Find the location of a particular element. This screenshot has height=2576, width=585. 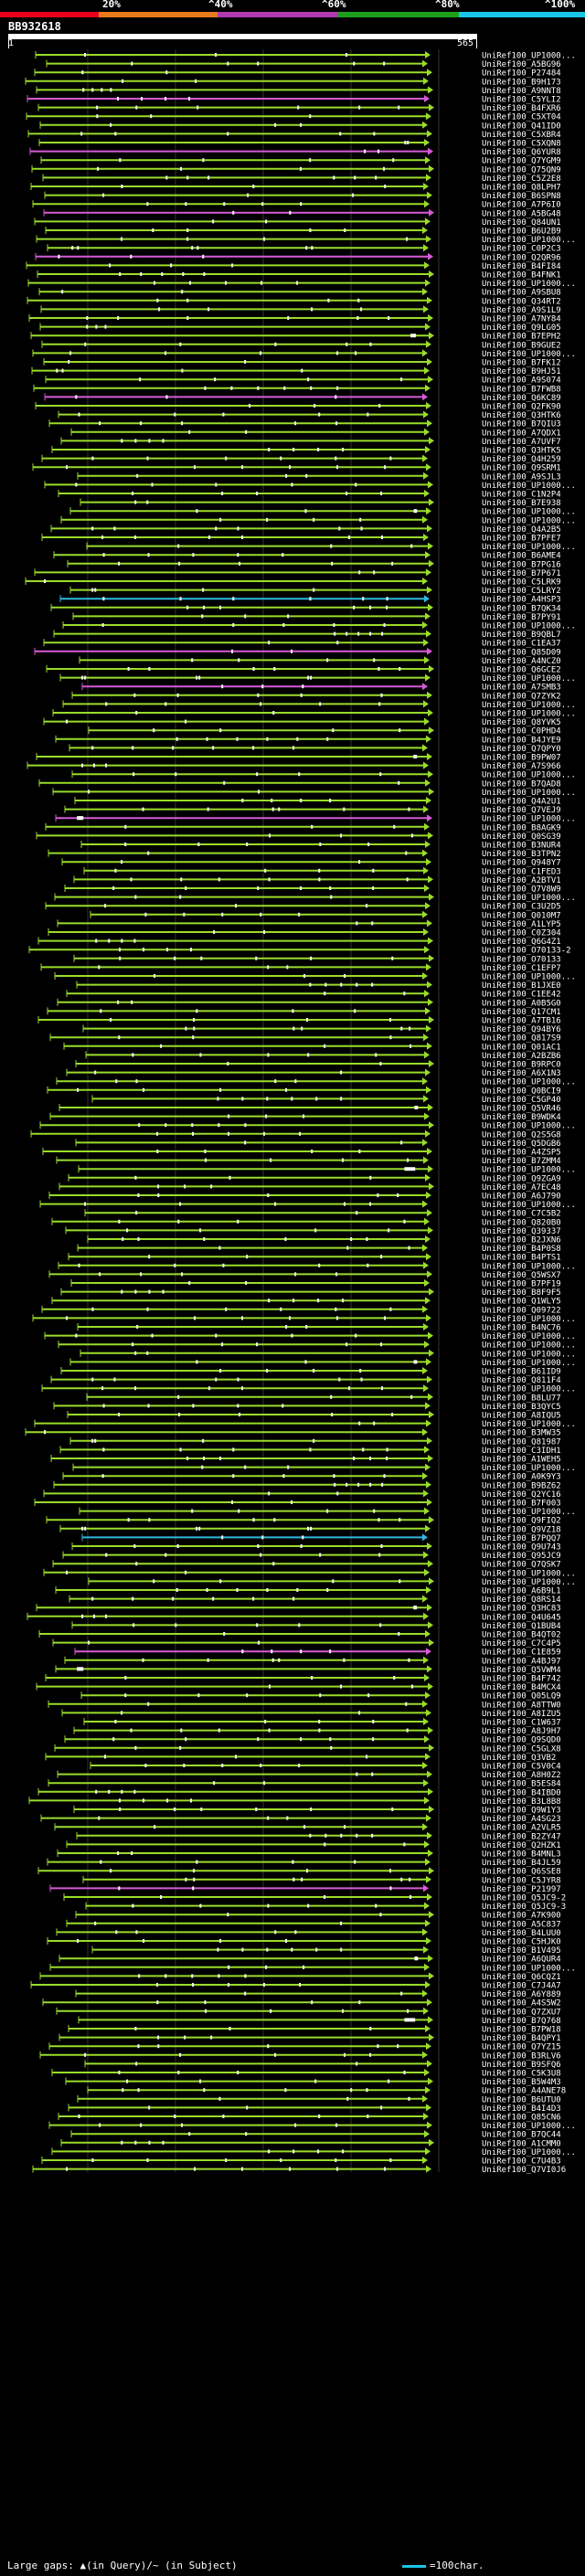

hit-label: UniRef100_B3NUR4 is located at coordinates (521, 846).